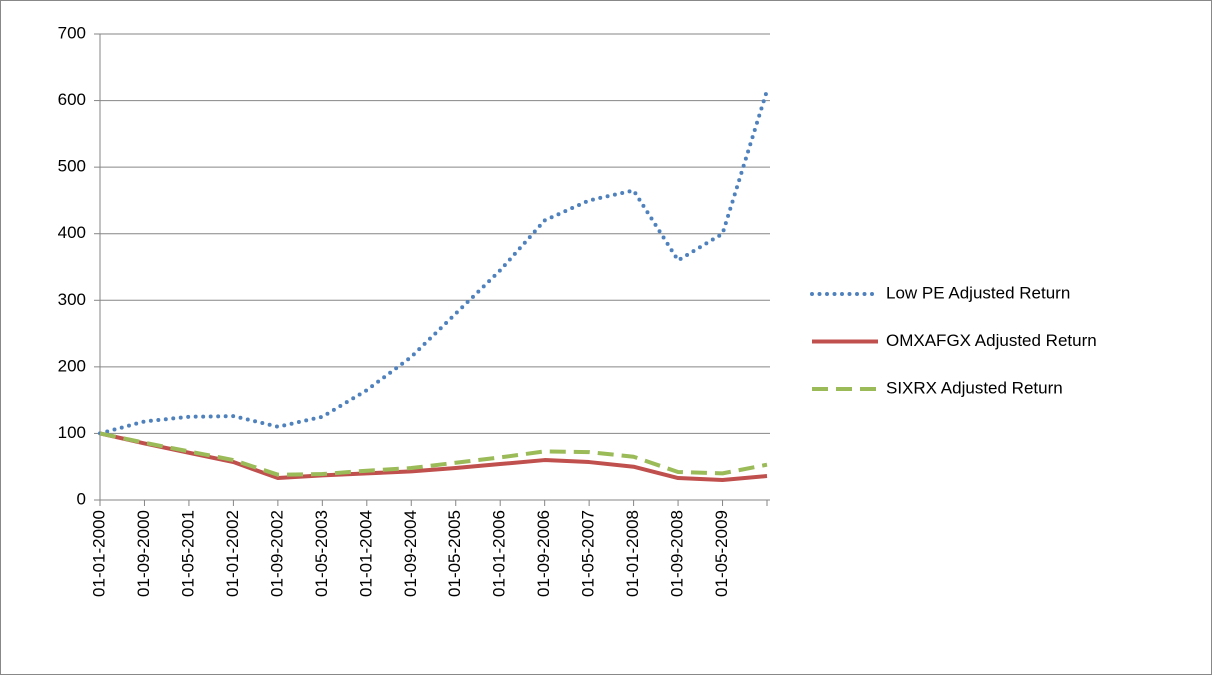  Describe the element at coordinates (991, 340) in the screenshot. I see `legend-label: OMXAFGX Adjusted Return` at that location.